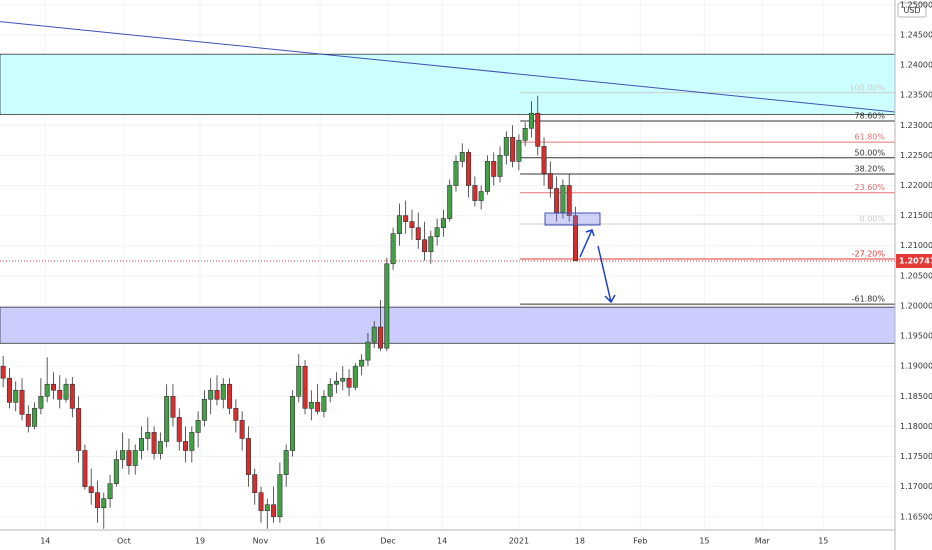  What do you see at coordinates (916, 125) in the screenshot?
I see `y-tick-label: 1.23000` at bounding box center [916, 125].